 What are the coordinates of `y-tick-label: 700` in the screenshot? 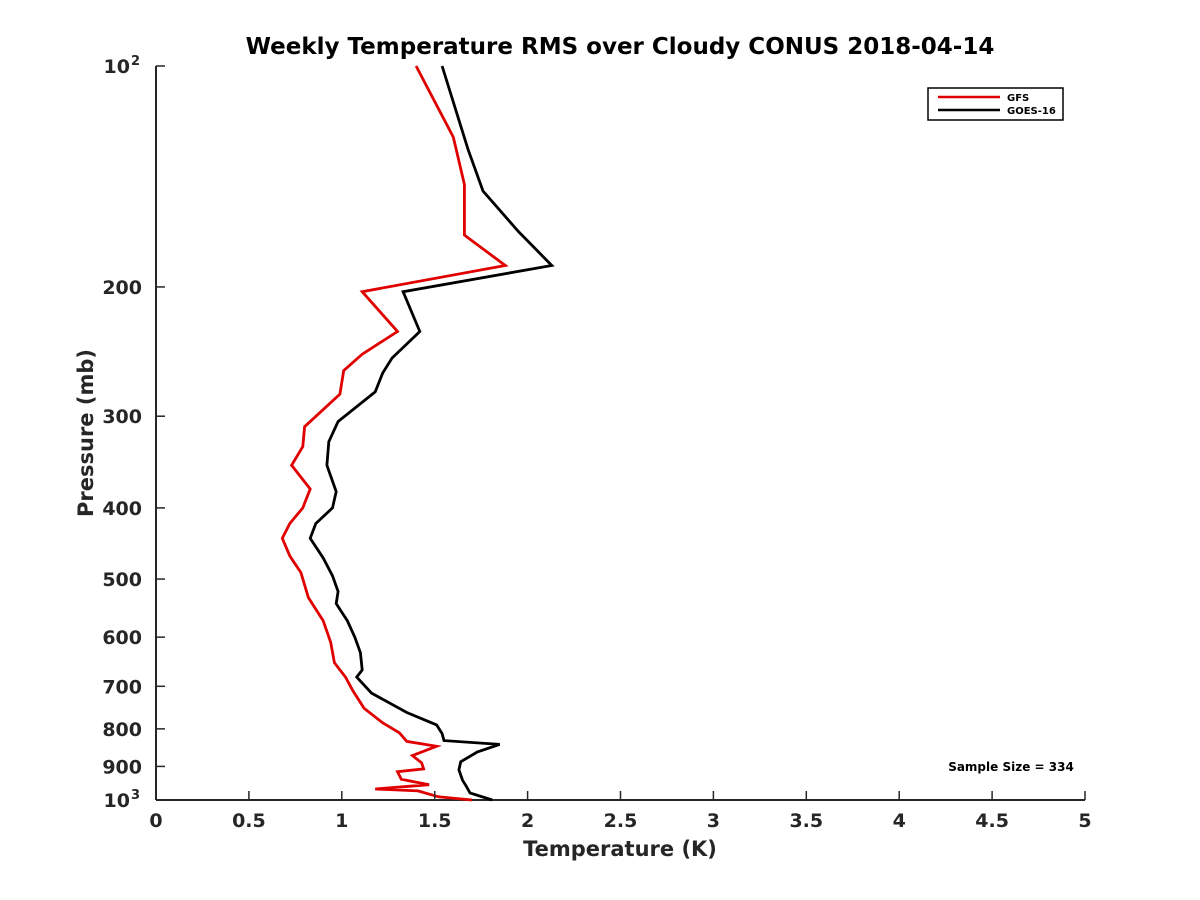 It's located at (122, 687).